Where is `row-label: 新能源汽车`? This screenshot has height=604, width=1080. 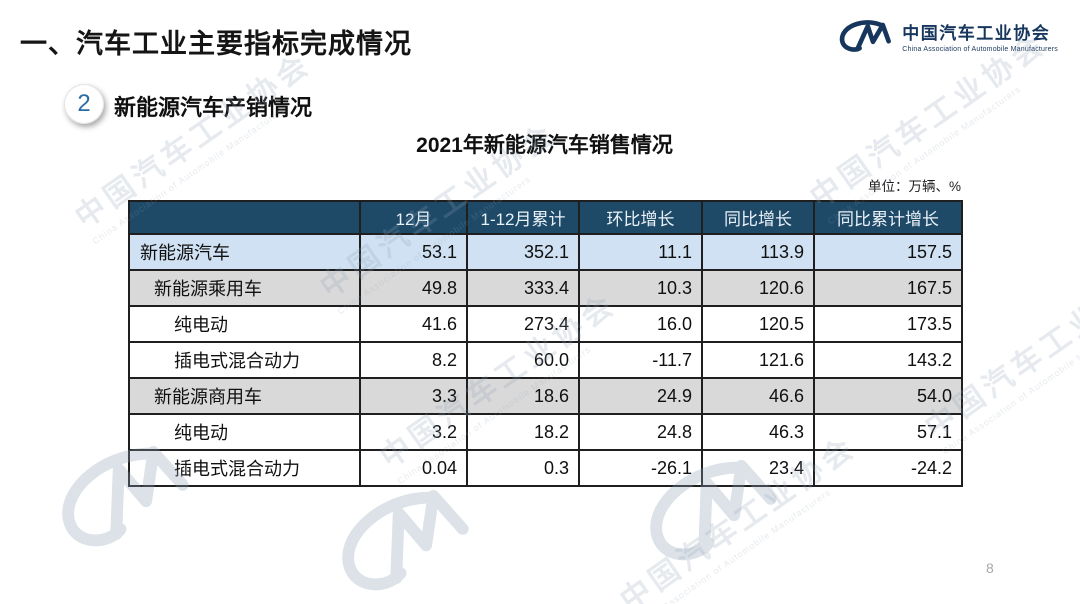
row-label: 新能源汽车 is located at coordinates (244, 252).